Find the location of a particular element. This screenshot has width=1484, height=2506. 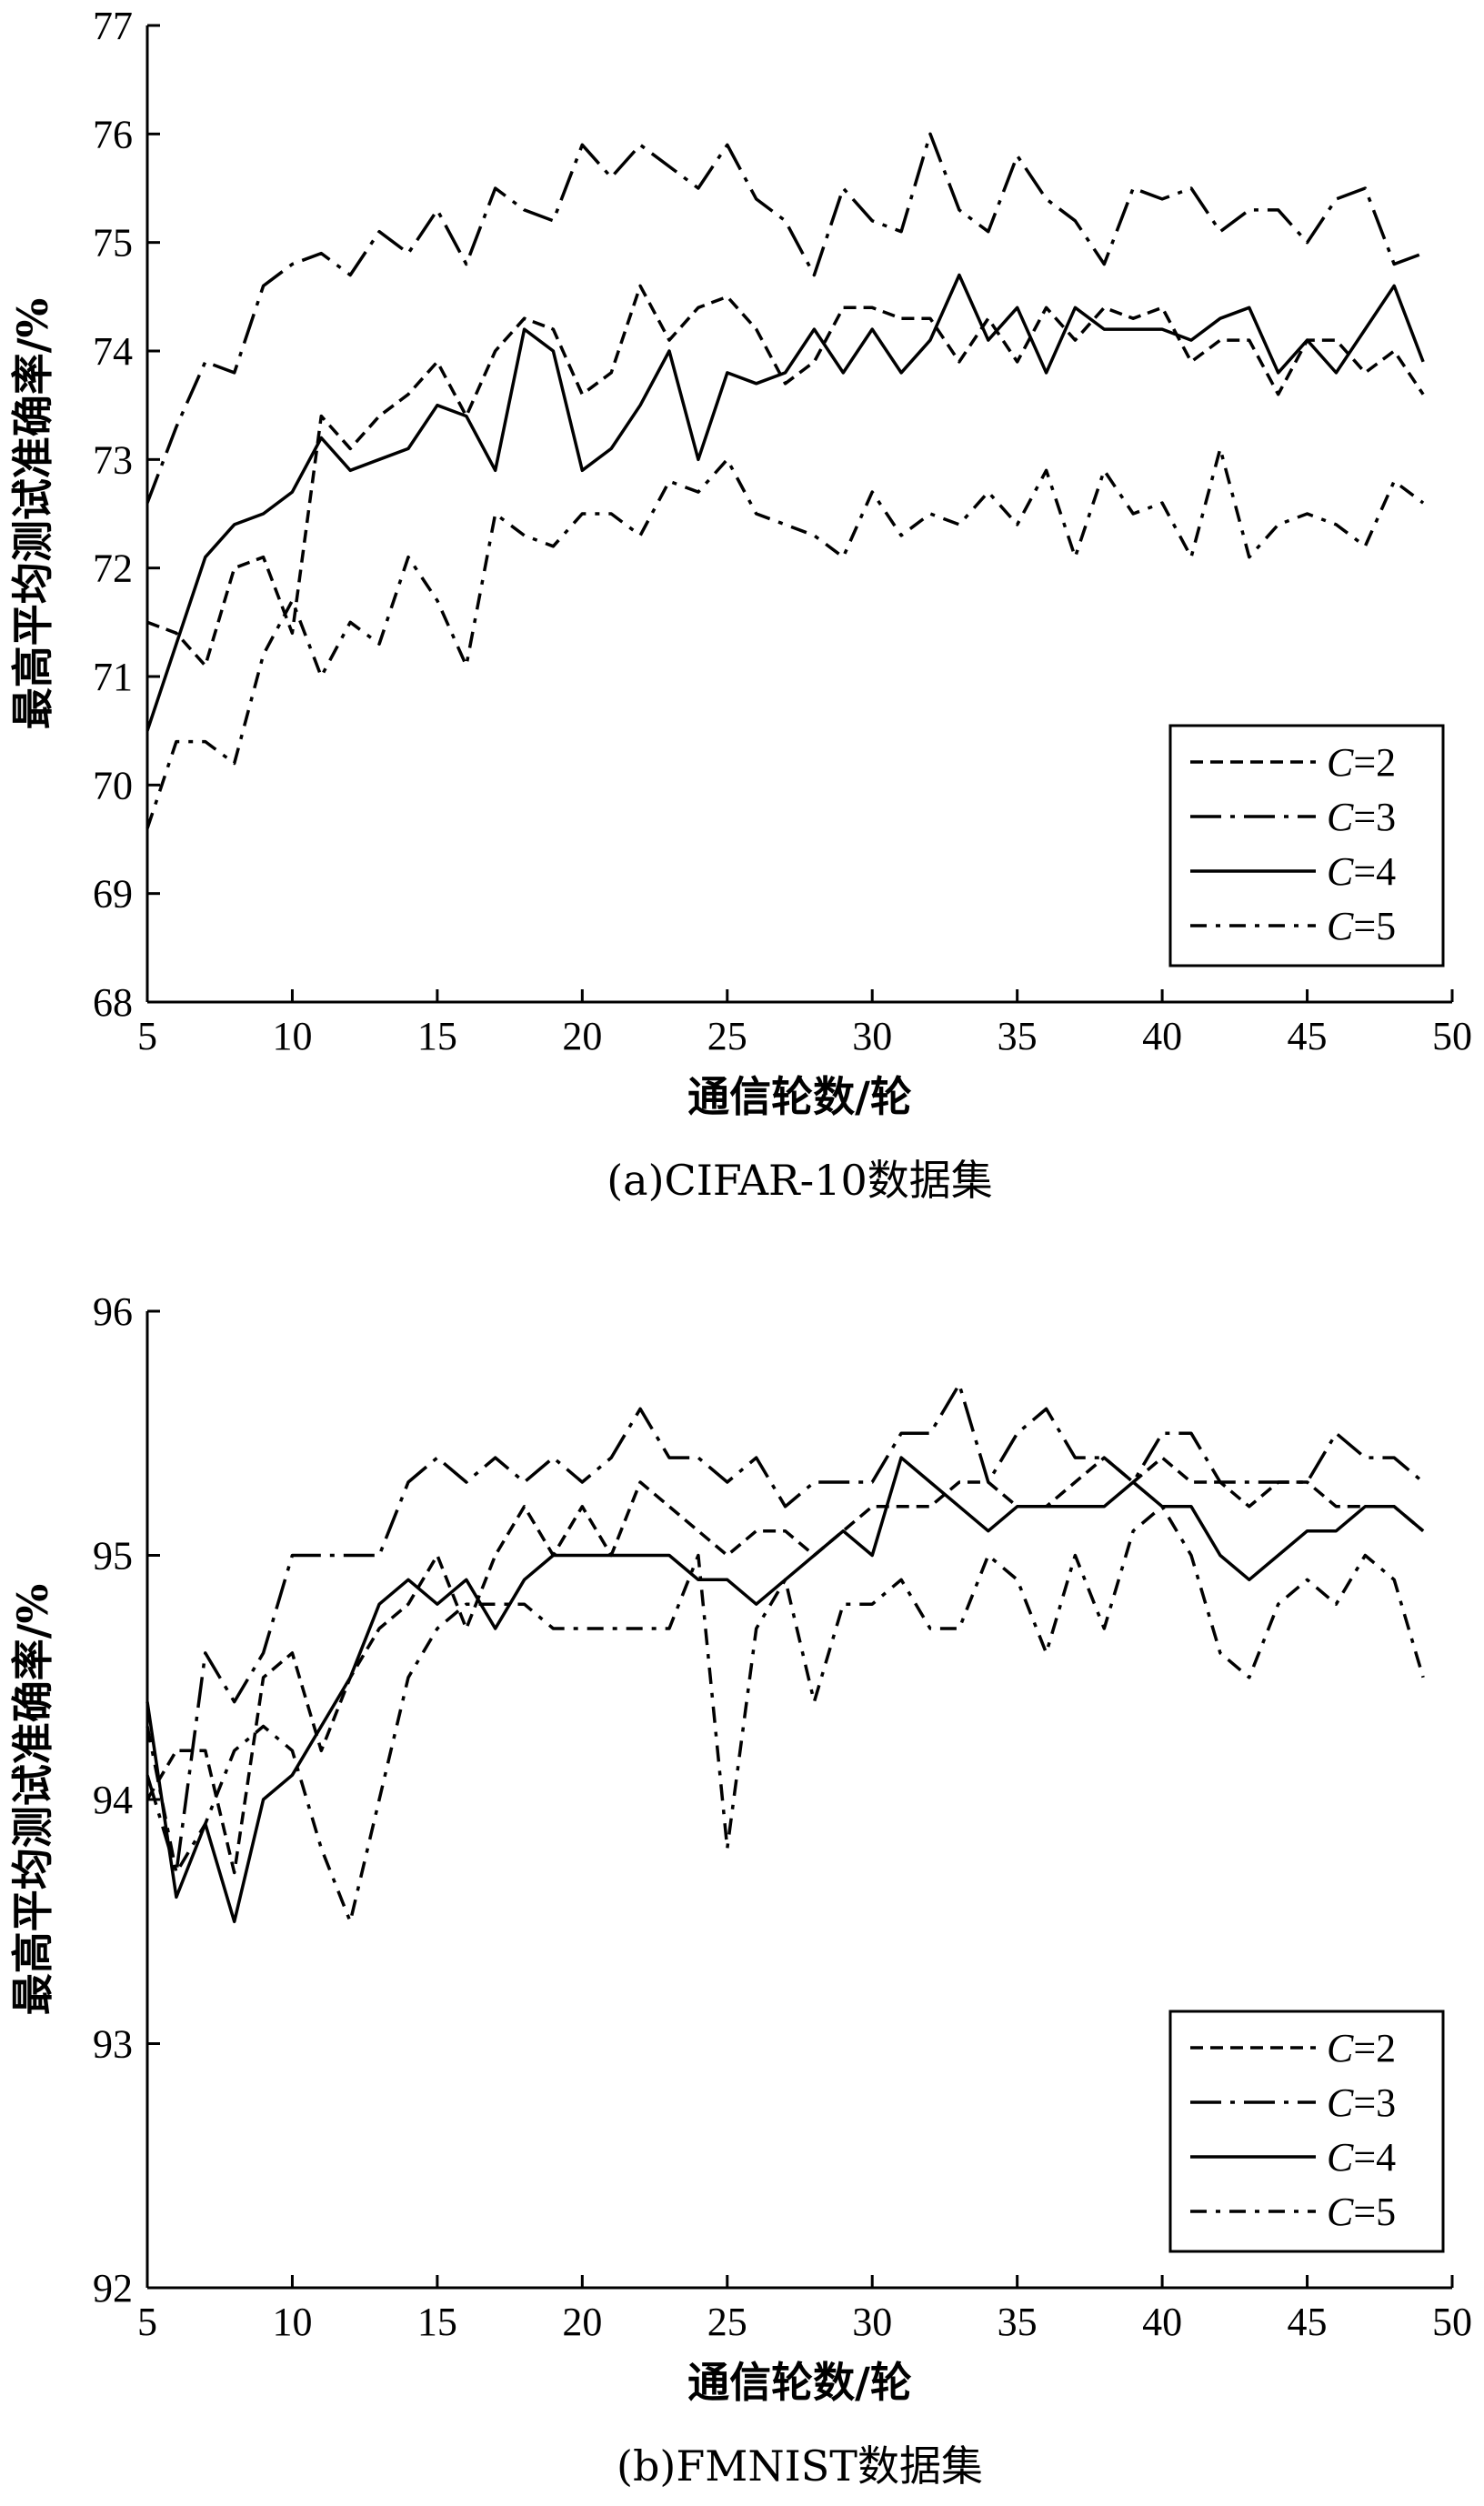

y-tick-label: 76 is located at coordinates (113, 134).